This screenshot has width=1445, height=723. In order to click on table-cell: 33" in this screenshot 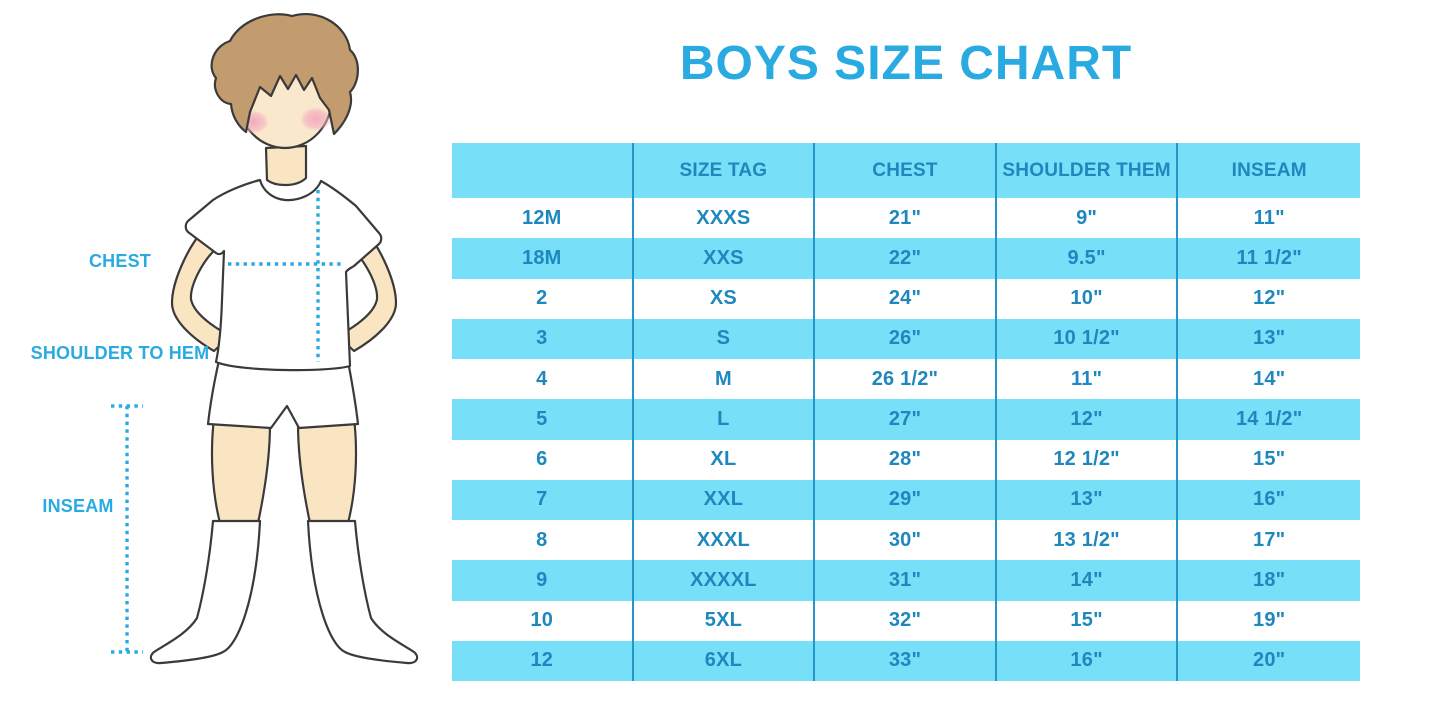, I will do `click(906, 660)`.